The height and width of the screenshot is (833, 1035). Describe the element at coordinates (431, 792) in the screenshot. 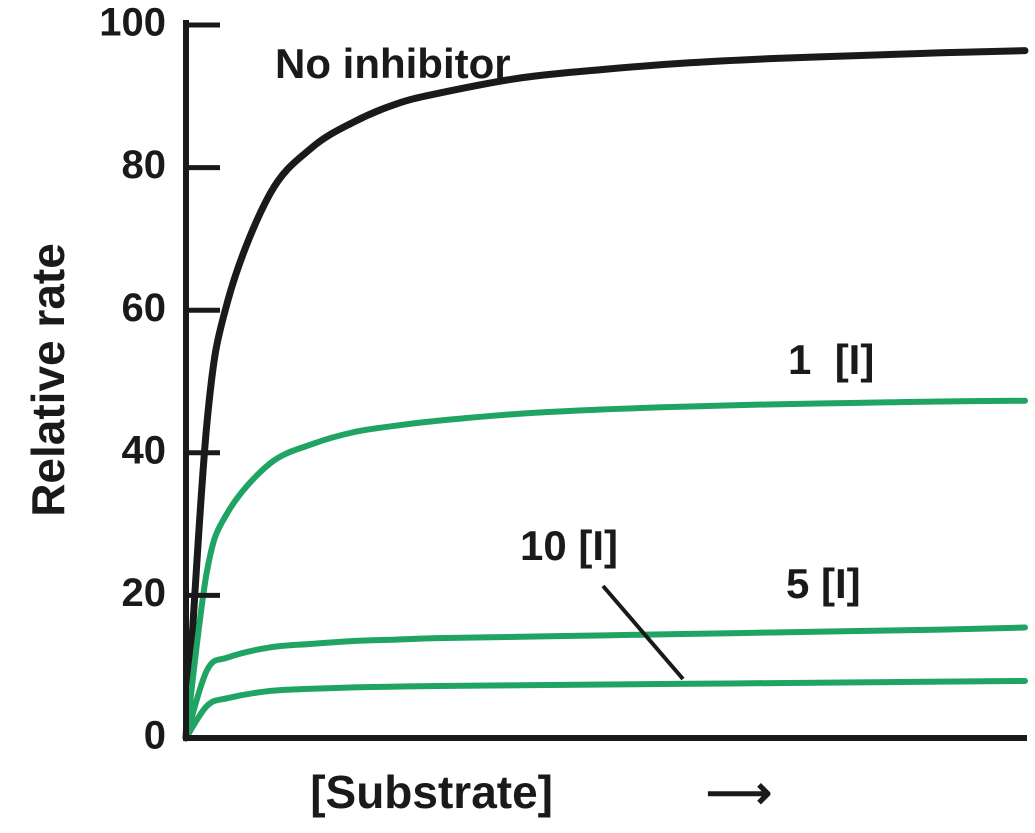

I see `x-axis-title: [Substrate]` at that location.